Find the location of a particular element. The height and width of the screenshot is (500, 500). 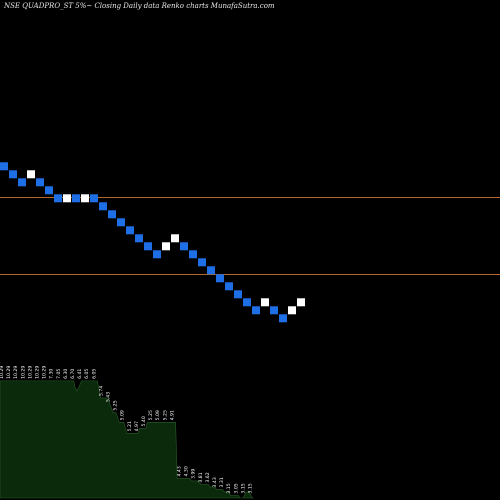

volume-label: 4.43 is located at coordinates (180, 471).